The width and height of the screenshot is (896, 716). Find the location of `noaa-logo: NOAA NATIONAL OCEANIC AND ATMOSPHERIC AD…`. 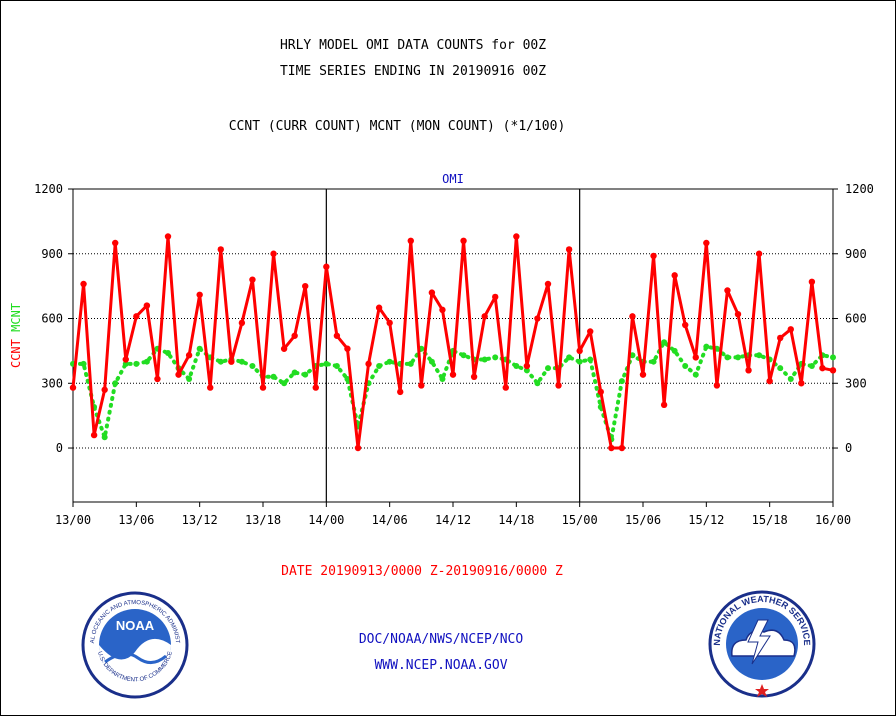

noaa-logo: NOAA NATIONAL OCEANIC AND ATMOSPHERIC AD… is located at coordinates (135, 645).